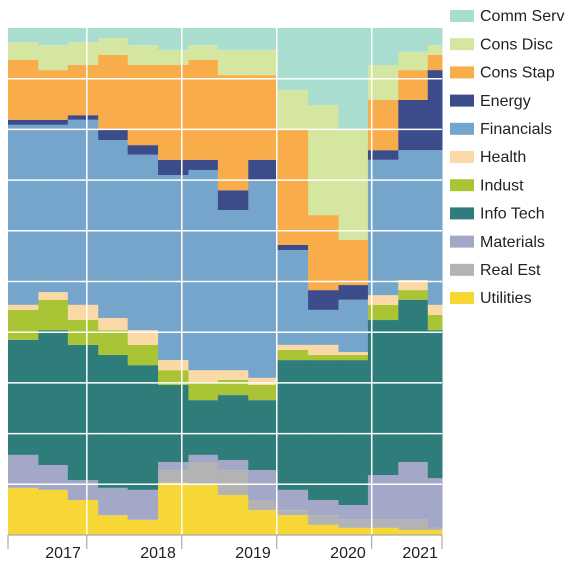  I want to click on x-tick-label: 2021, so click(420, 553).